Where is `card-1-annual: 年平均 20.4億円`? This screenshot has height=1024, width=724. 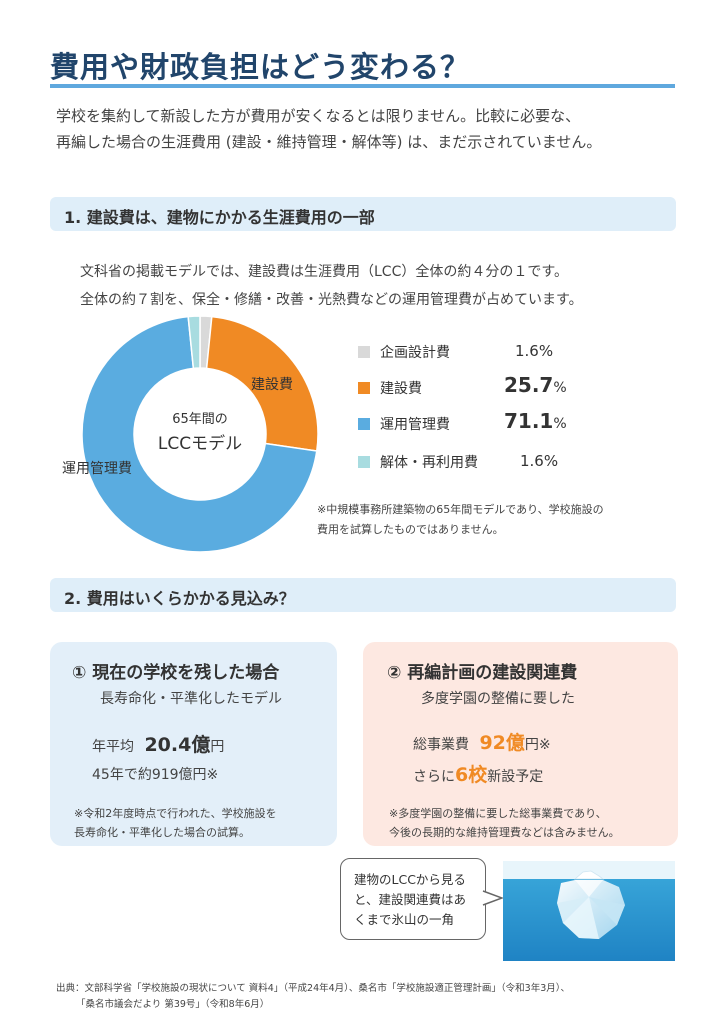 card-1-annual: 年平均 20.4億円 is located at coordinates (158, 743).